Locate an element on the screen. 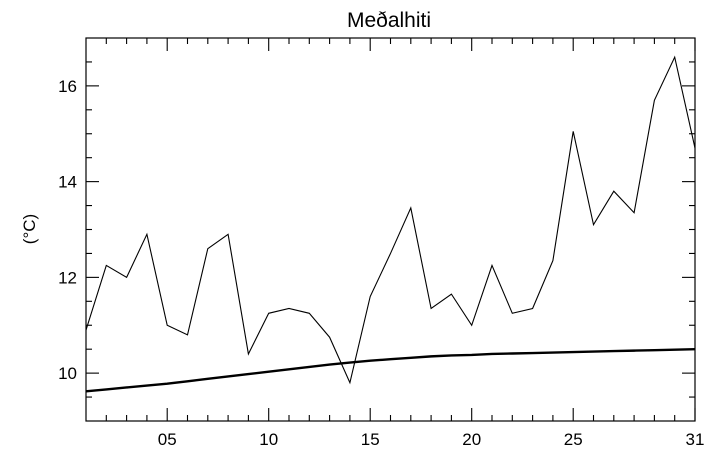 The image size is (719, 454). x-tick-label: 10 is located at coordinates (268, 439).